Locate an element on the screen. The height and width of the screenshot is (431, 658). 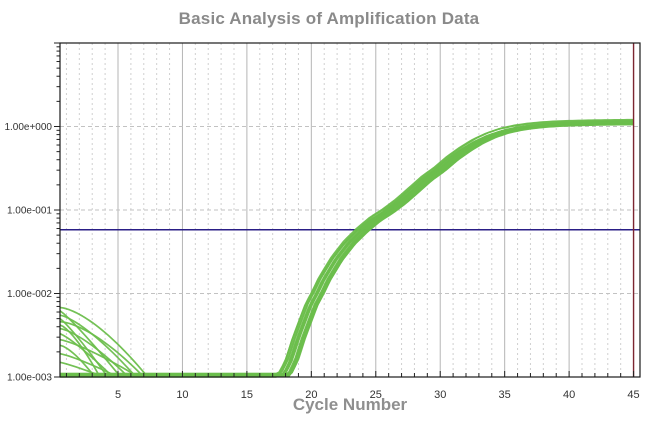
x-tick-label: 45 is located at coordinates (633, 395).